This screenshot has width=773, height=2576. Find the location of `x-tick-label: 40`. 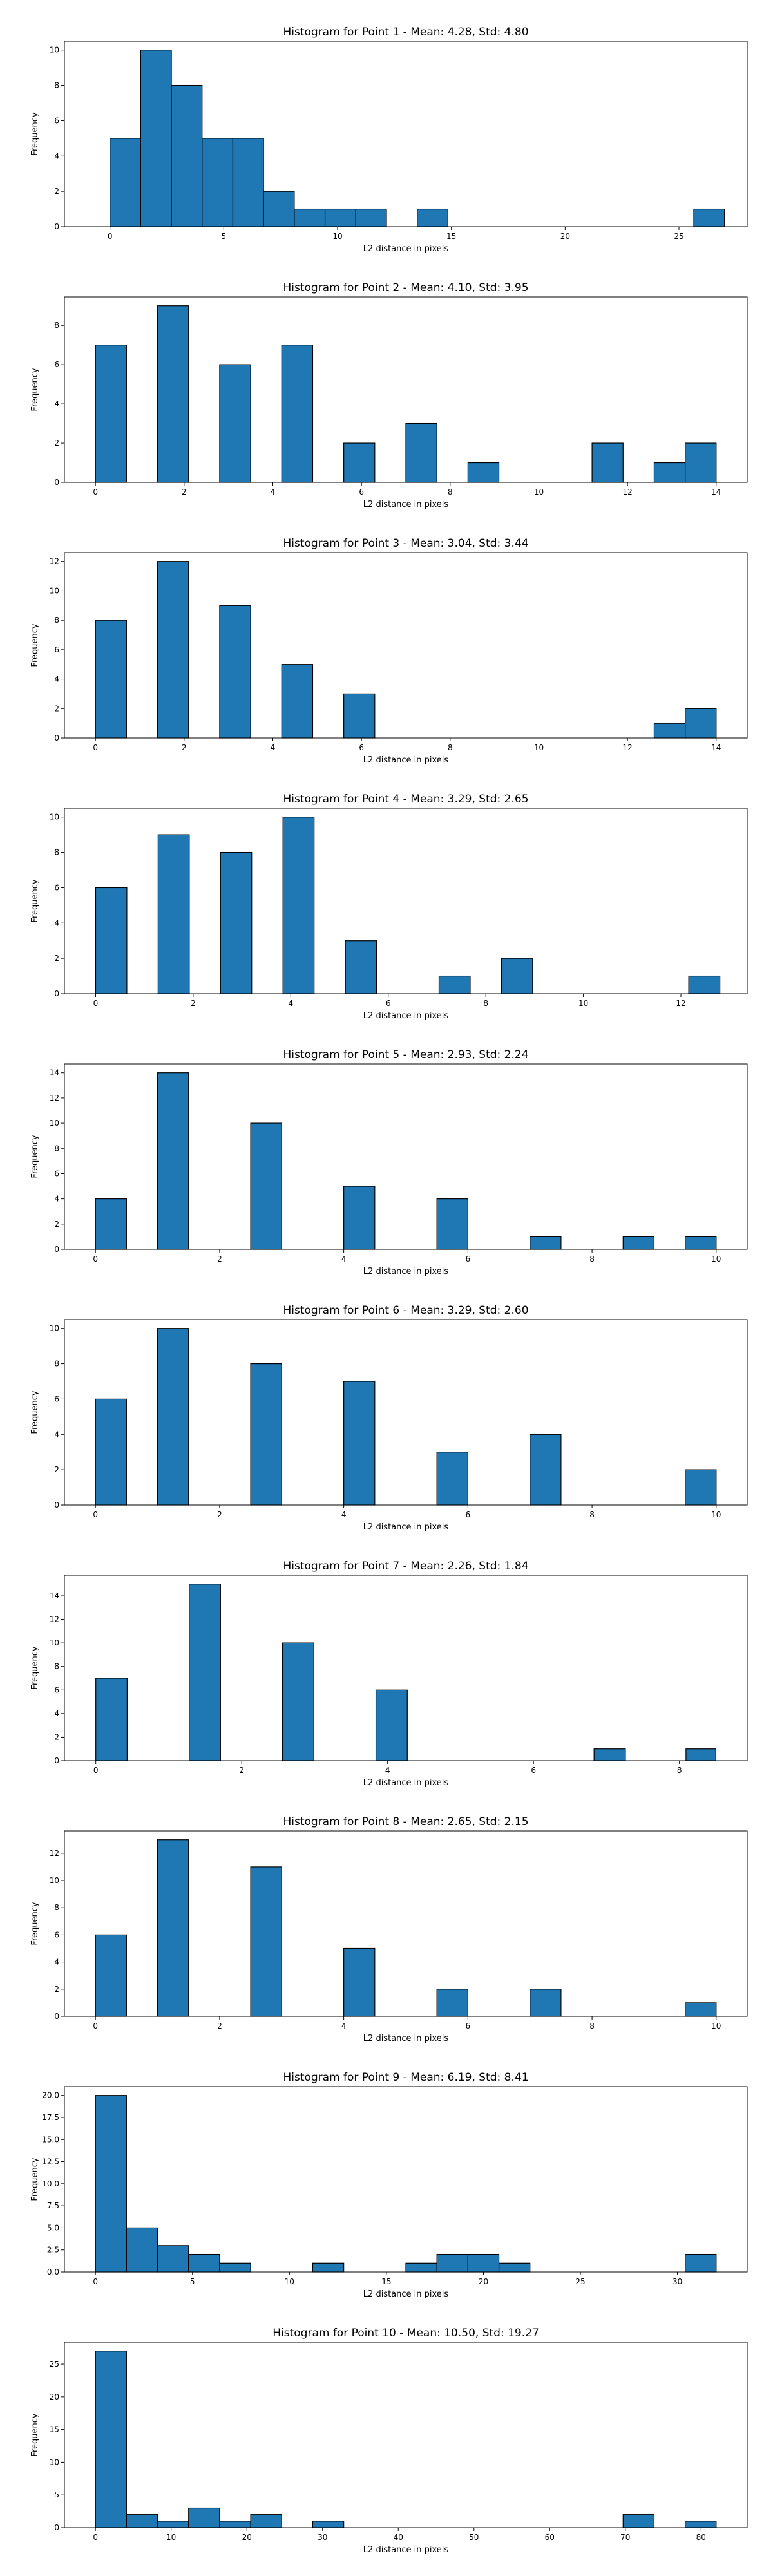

x-tick-label: 40 is located at coordinates (398, 2537).